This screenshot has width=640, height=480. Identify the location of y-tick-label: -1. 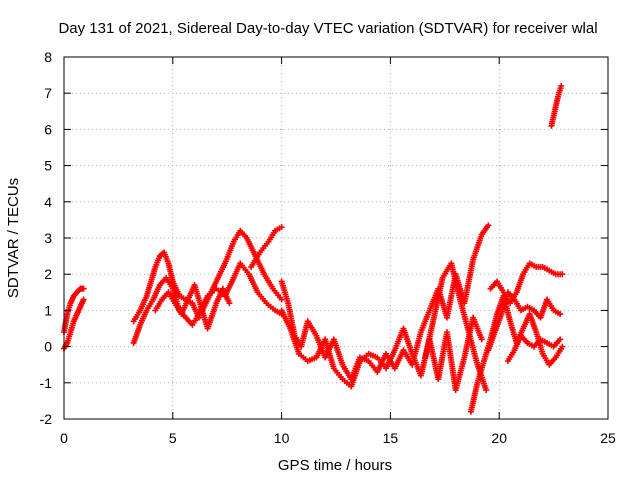
(46, 383).